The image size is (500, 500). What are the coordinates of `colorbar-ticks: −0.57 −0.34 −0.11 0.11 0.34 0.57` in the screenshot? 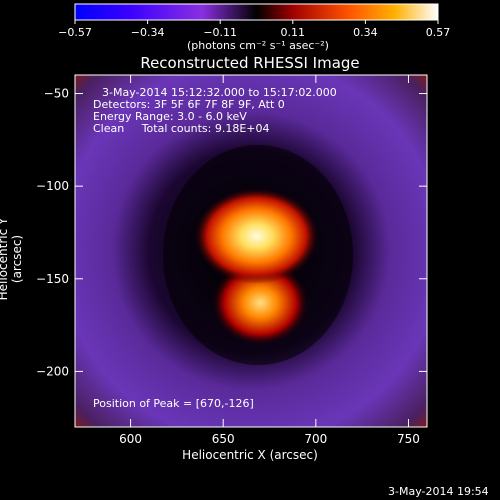 It's located at (254, 29).